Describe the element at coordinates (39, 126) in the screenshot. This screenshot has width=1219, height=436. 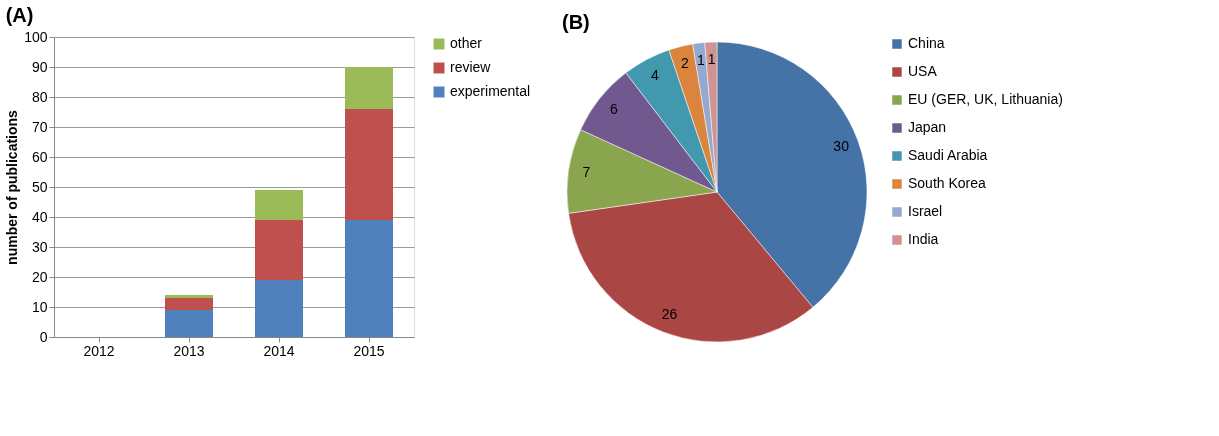
I see `y-tick-label: 70` at that location.